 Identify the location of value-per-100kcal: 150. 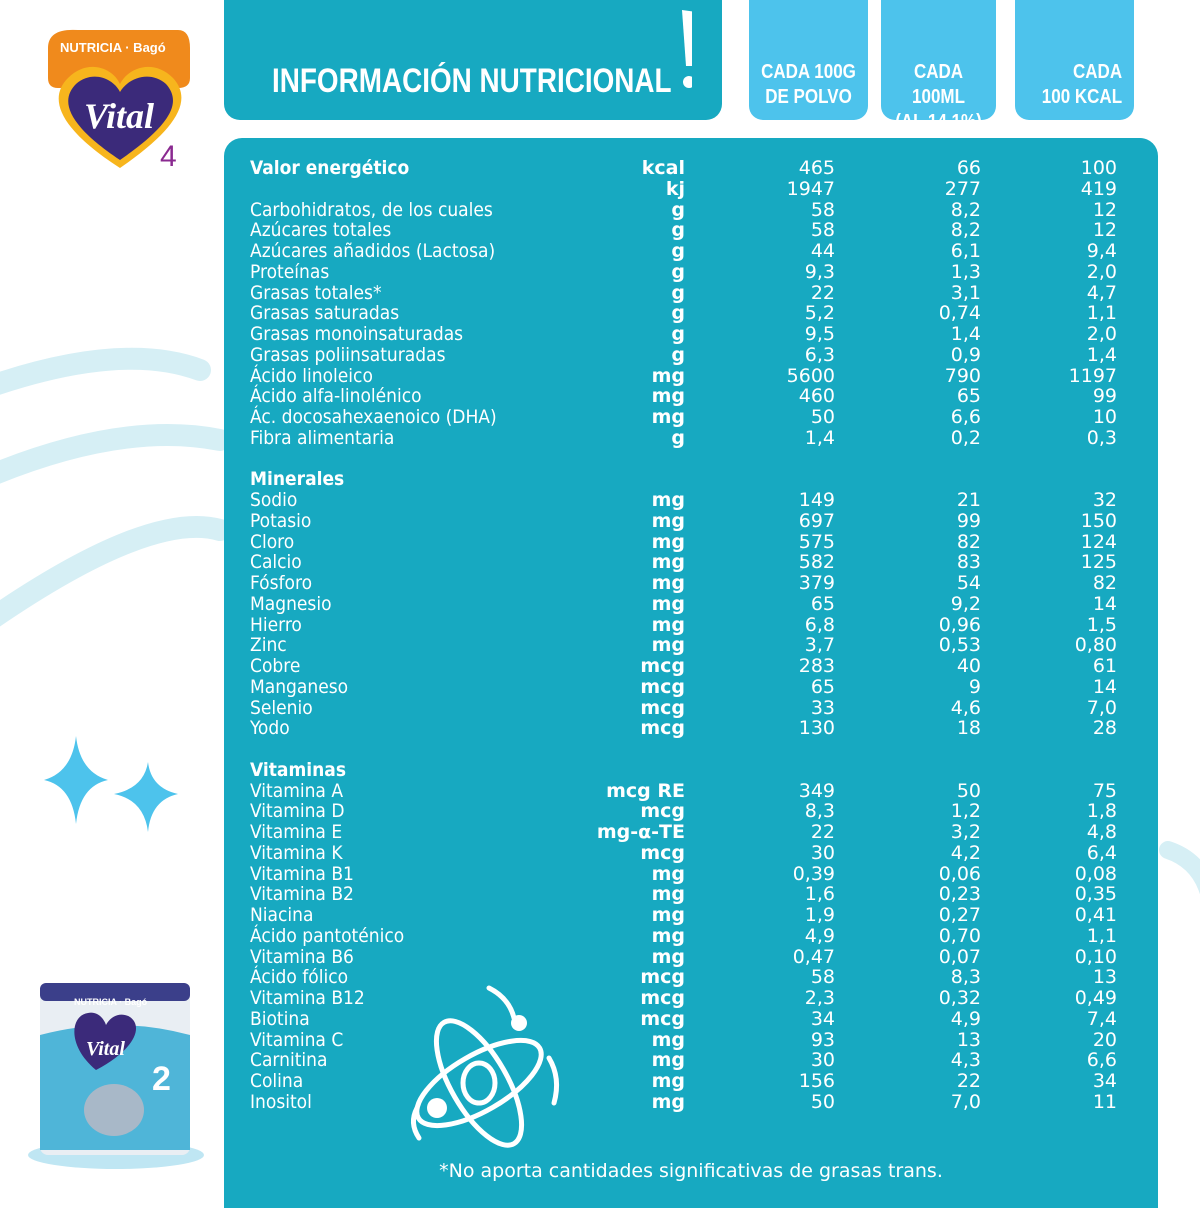
(1098, 520).